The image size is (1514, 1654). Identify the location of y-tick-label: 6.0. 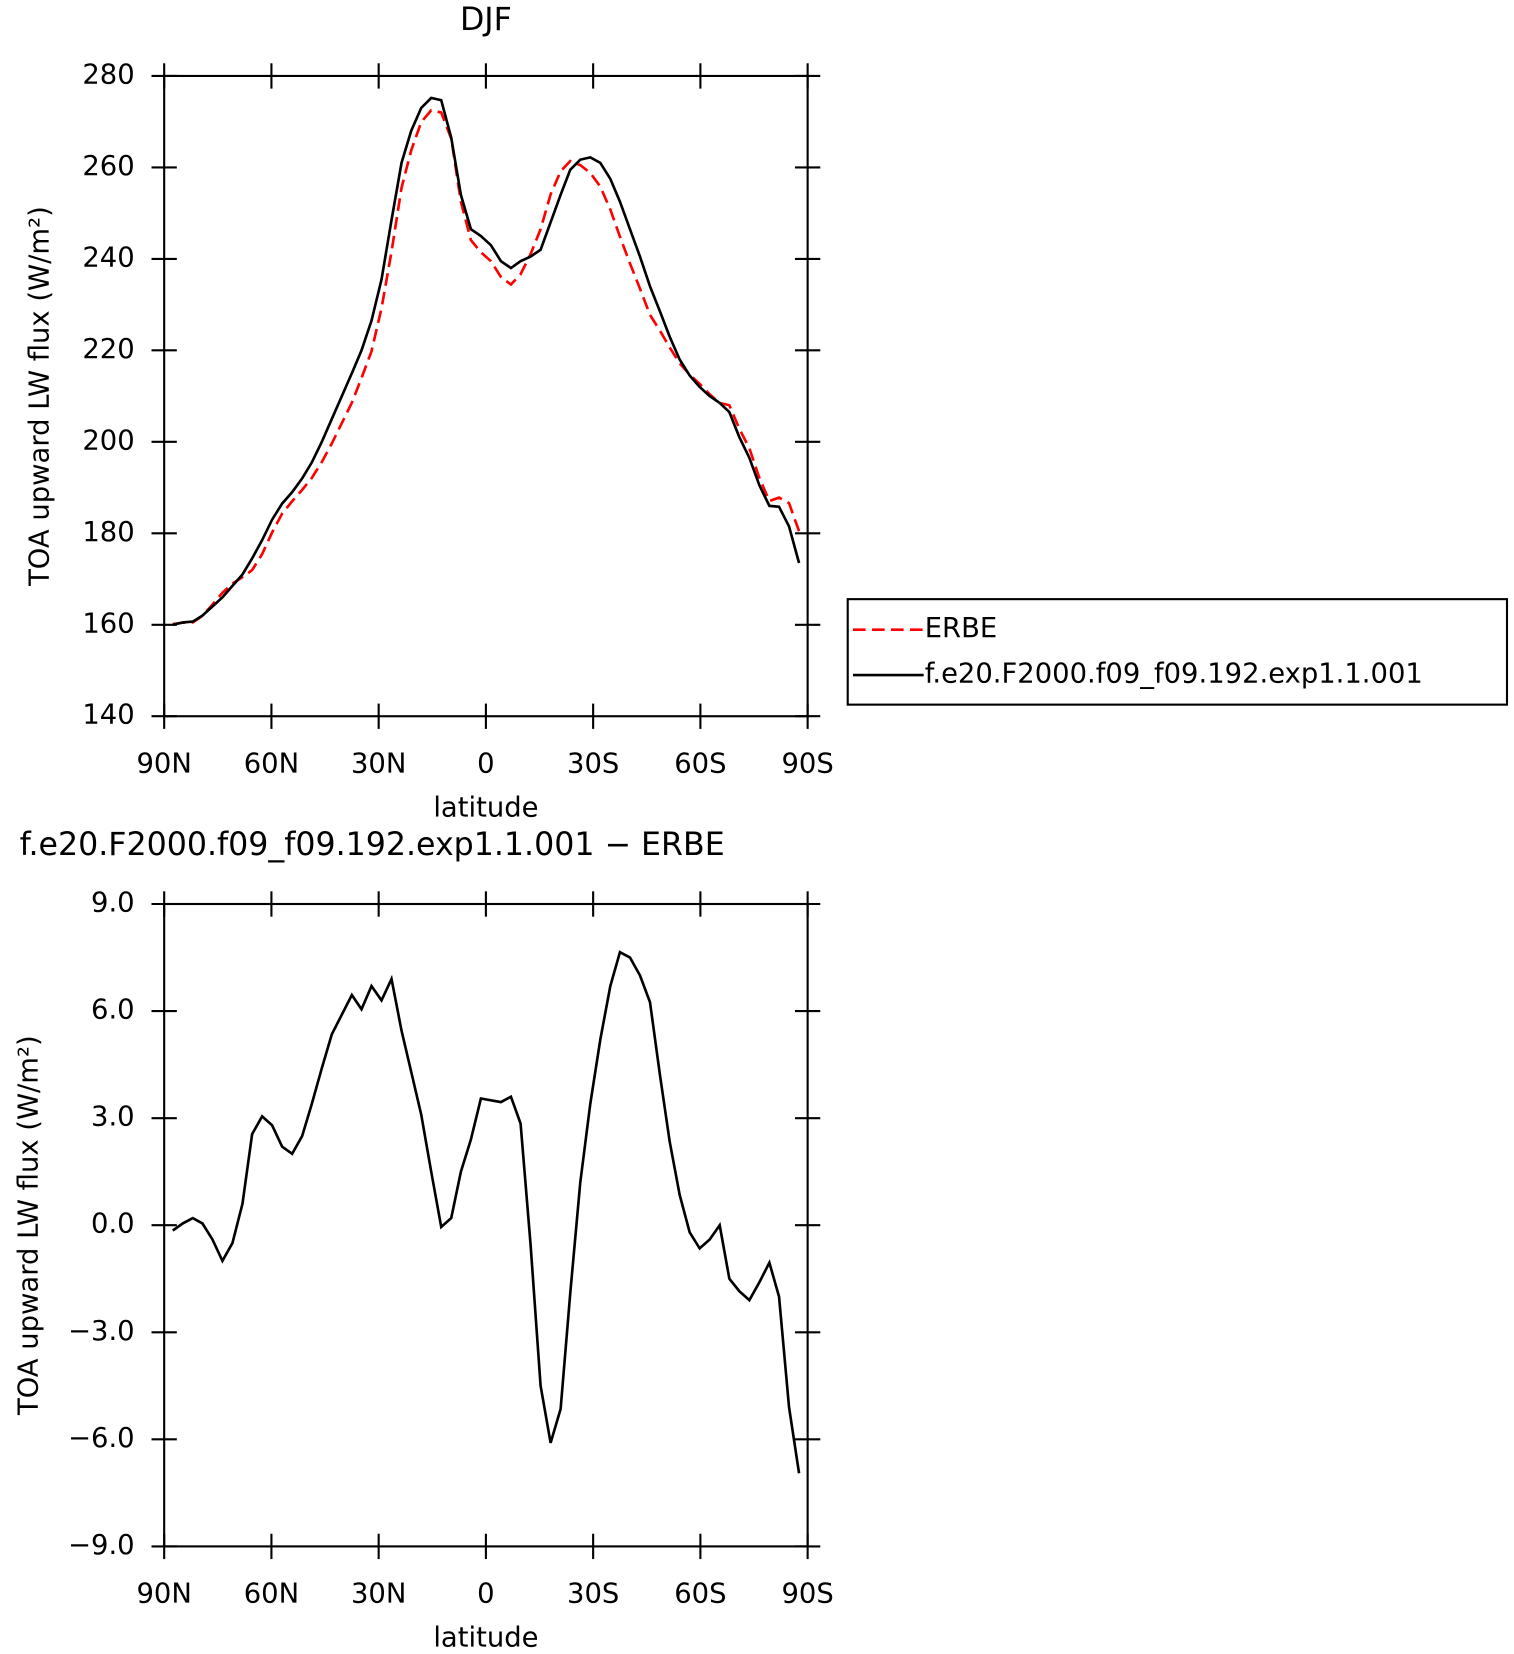
(113, 1010).